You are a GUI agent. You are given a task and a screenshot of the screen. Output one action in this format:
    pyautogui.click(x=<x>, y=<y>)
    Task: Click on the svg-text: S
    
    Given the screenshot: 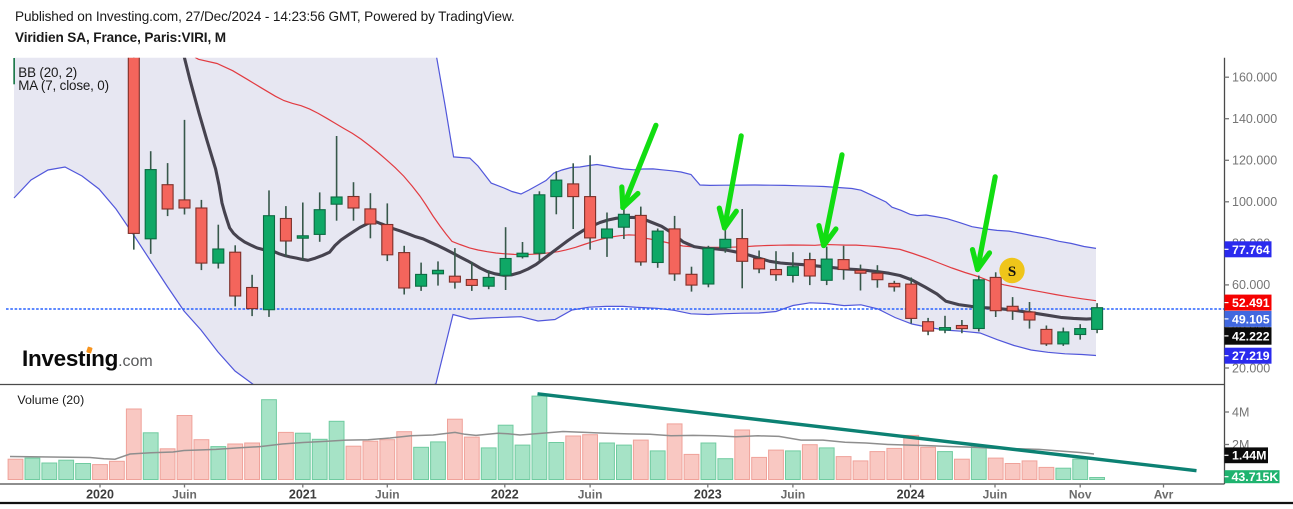 What is the action you would take?
    pyautogui.click(x=1012, y=272)
    